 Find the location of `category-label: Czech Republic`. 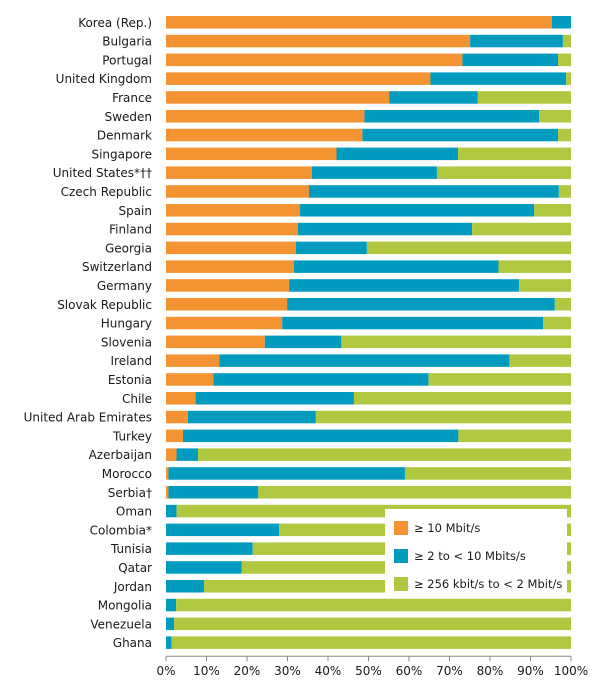

category-label: Czech Republic is located at coordinates (106, 192).